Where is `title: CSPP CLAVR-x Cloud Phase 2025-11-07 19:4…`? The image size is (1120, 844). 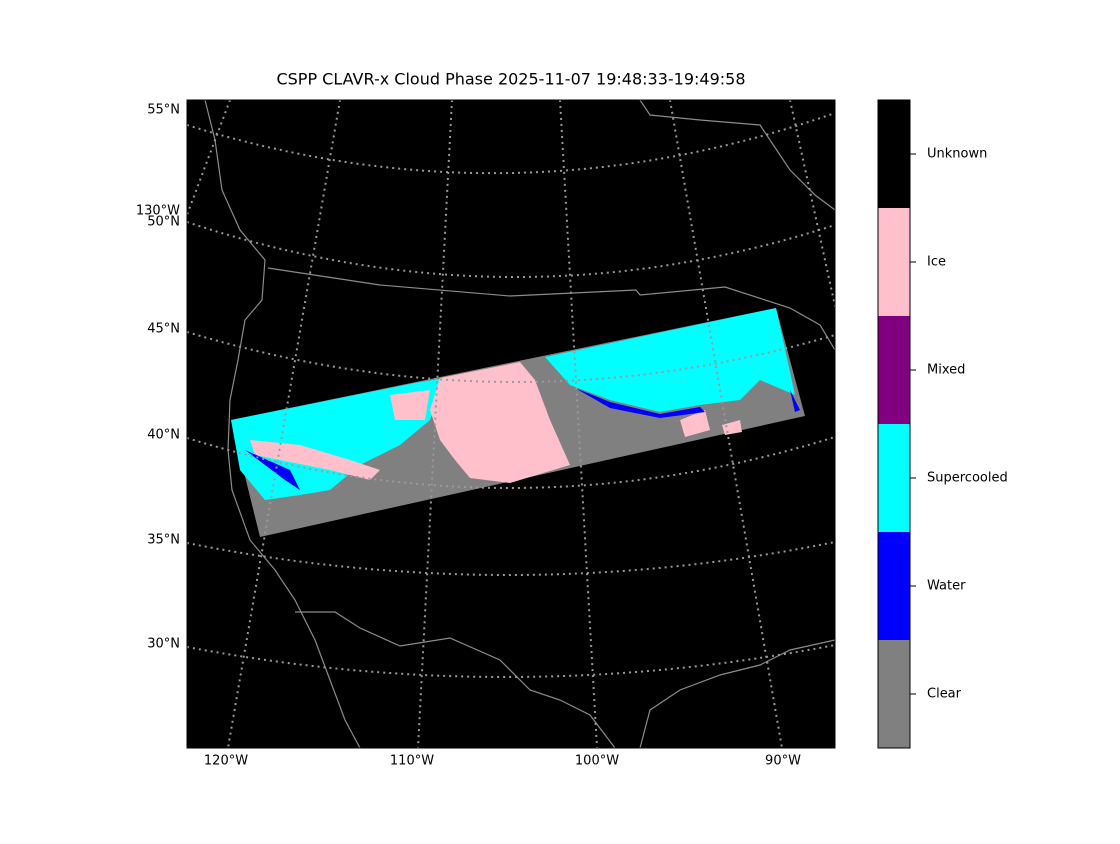 title: CSPP CLAVR-x Cloud Phase 2025-11-07 19:4… is located at coordinates (510, 79).